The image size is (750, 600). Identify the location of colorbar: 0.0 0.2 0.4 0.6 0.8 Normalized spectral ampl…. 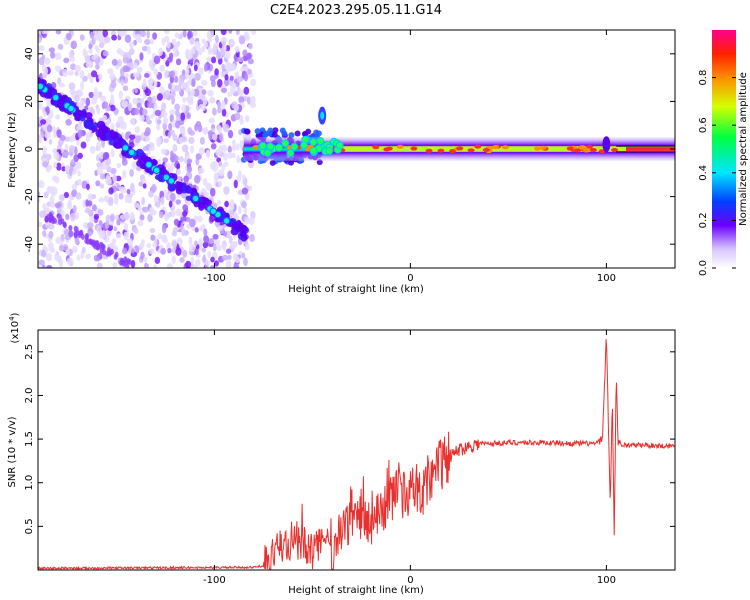
(723, 153).